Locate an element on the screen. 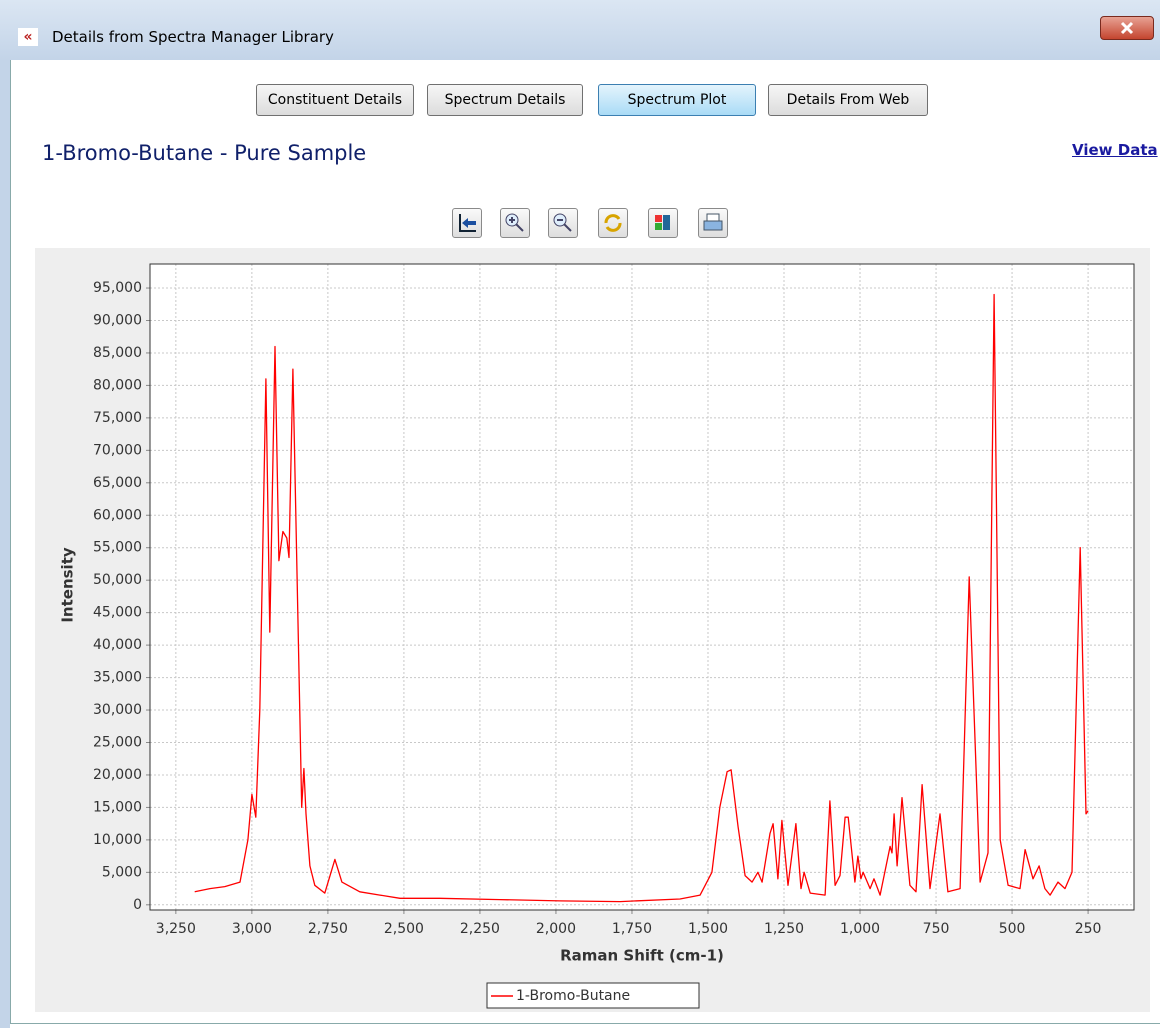  close-x is located at coordinates (1127, 28).